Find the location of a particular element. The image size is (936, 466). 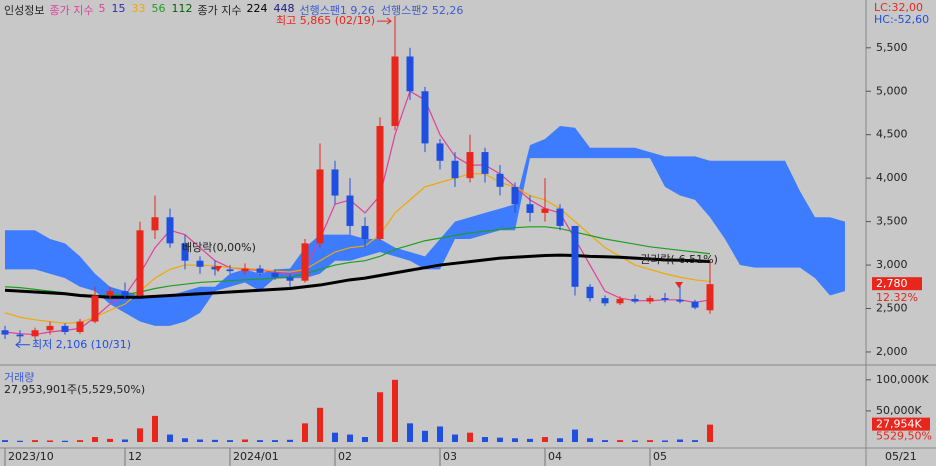

y-tick-label: 4,000 is located at coordinates (892, 177).